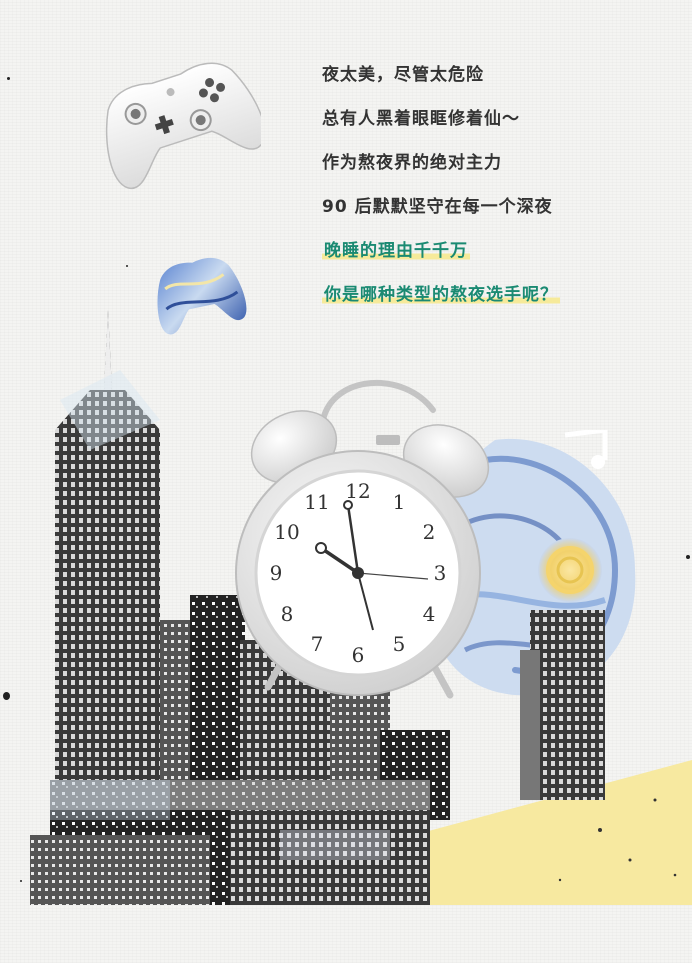 Image resolution: width=692 pixels, height=963 pixels. Describe the element at coordinates (412, 163) in the screenshot. I see `intro-line-3: 作为熬夜界的绝对主力` at that location.